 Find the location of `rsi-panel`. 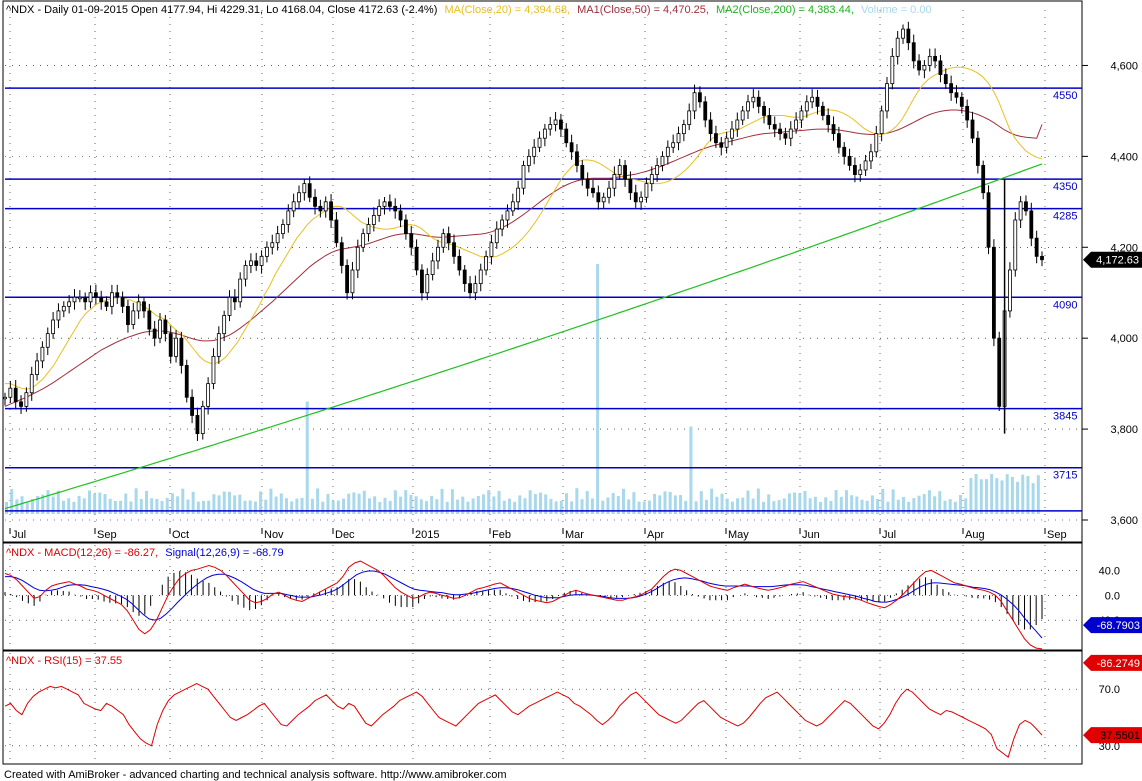

rsi-panel is located at coordinates (542, 707).